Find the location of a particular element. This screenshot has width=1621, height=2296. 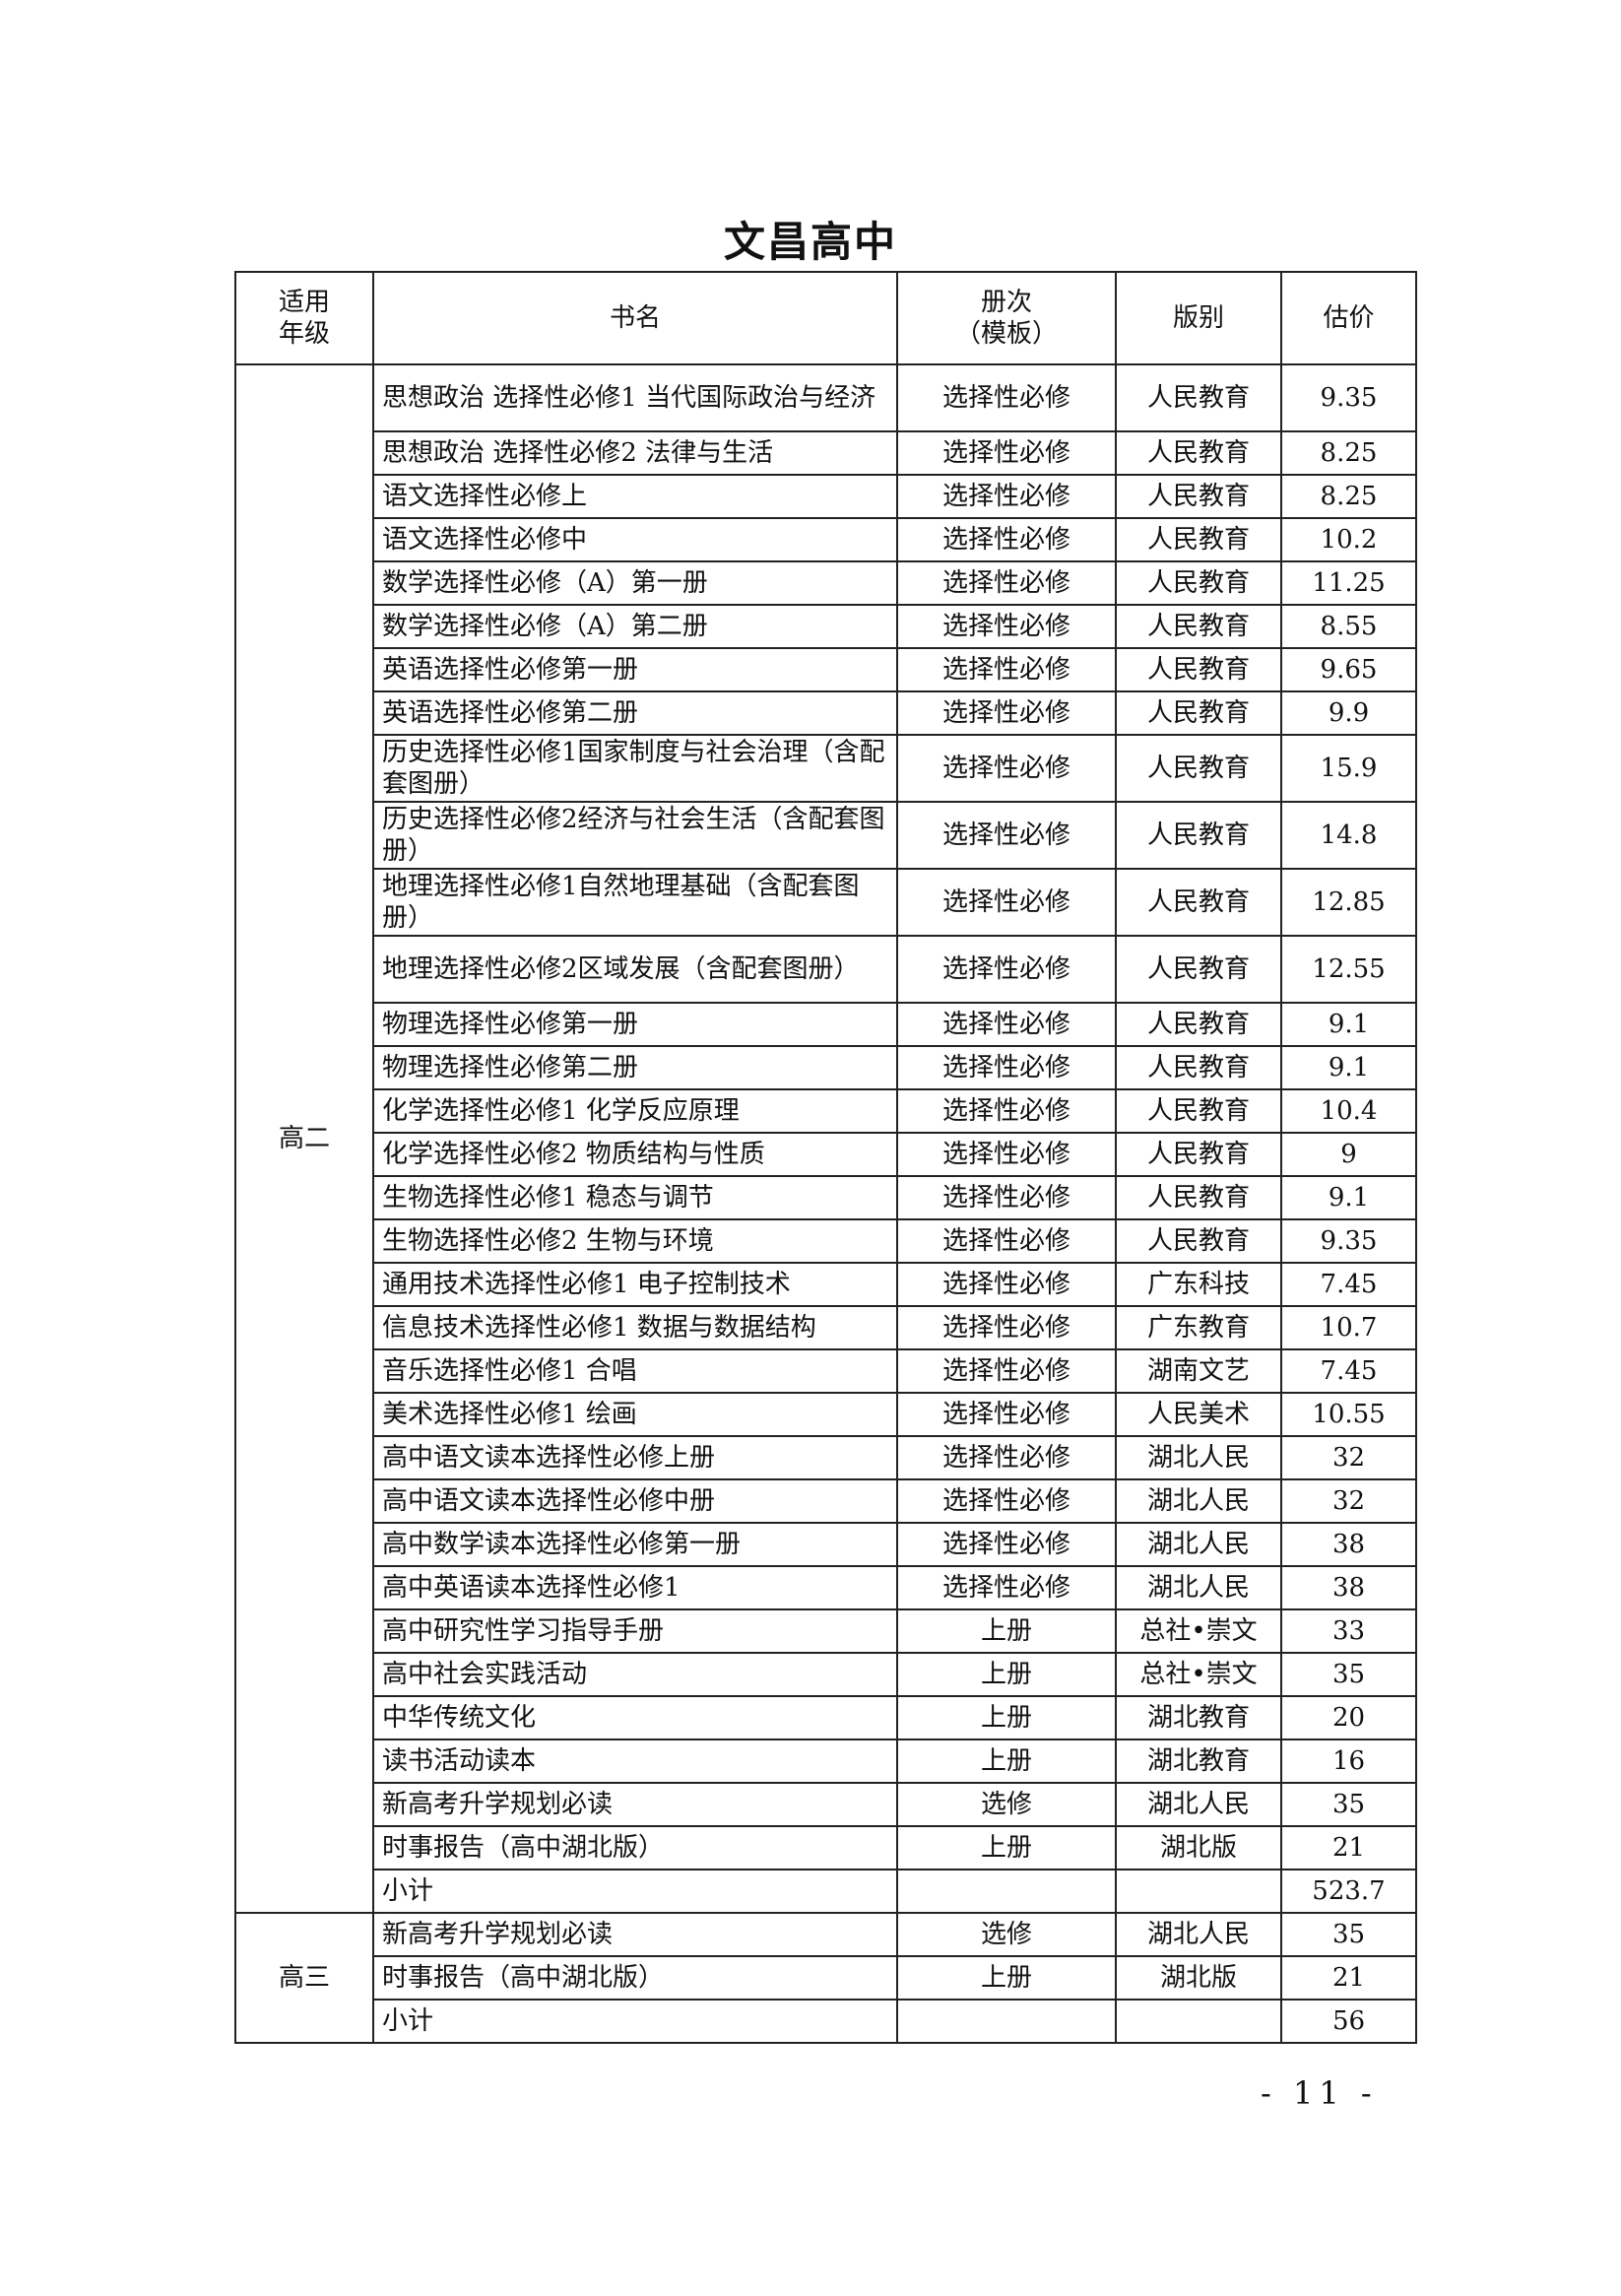

book-name-cell: 高中社会实践活动 is located at coordinates (635, 1674).